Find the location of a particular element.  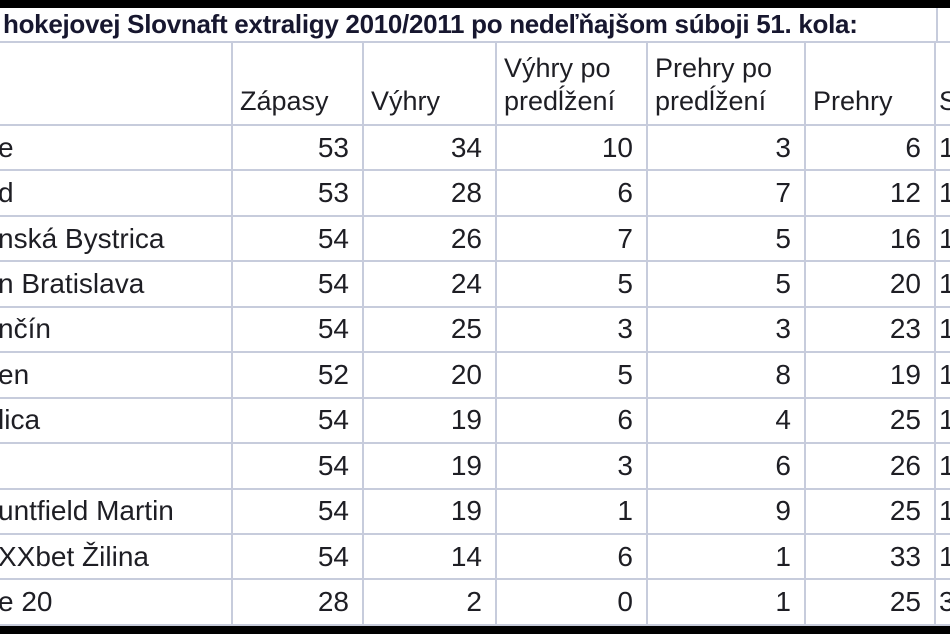

cell-vyhry-po: 7 is located at coordinates (572, 238).